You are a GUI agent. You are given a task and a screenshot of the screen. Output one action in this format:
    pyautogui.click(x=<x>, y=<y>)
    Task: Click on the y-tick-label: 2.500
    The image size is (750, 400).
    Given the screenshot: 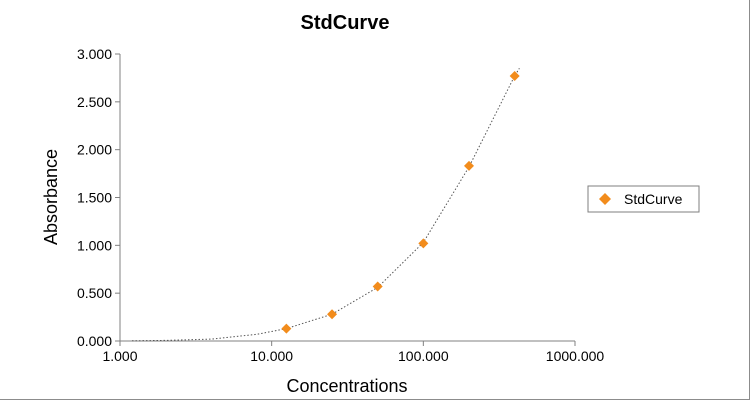 What is the action you would take?
    pyautogui.click(x=94, y=102)
    